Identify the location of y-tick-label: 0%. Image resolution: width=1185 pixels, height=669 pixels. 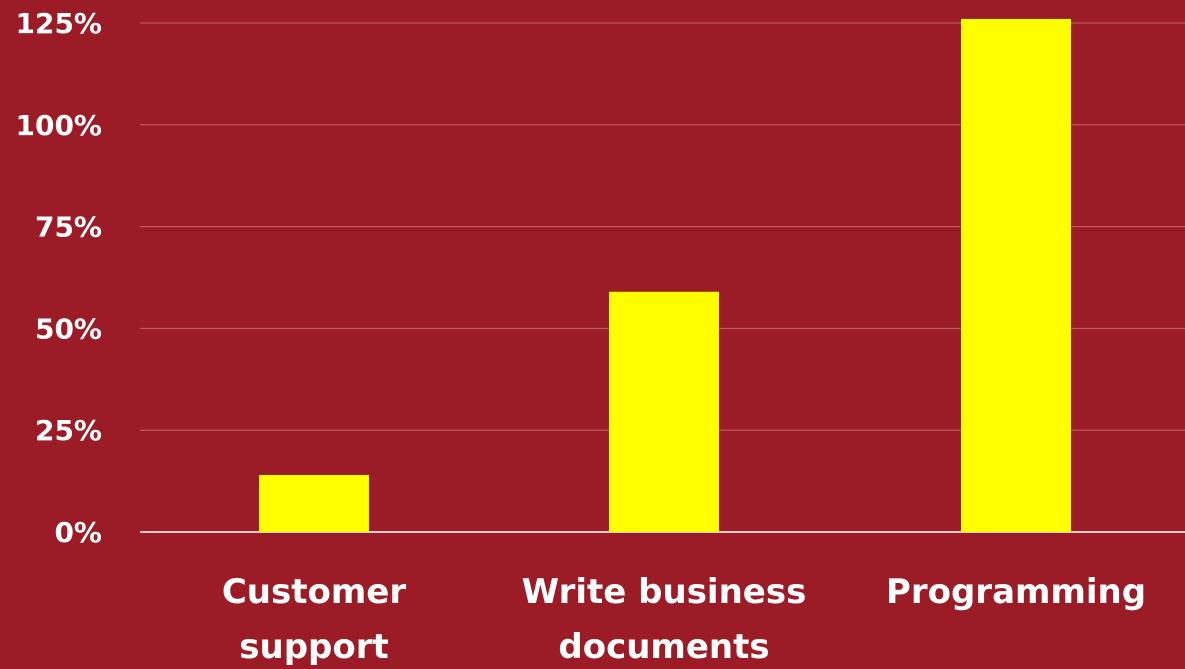
(78, 532).